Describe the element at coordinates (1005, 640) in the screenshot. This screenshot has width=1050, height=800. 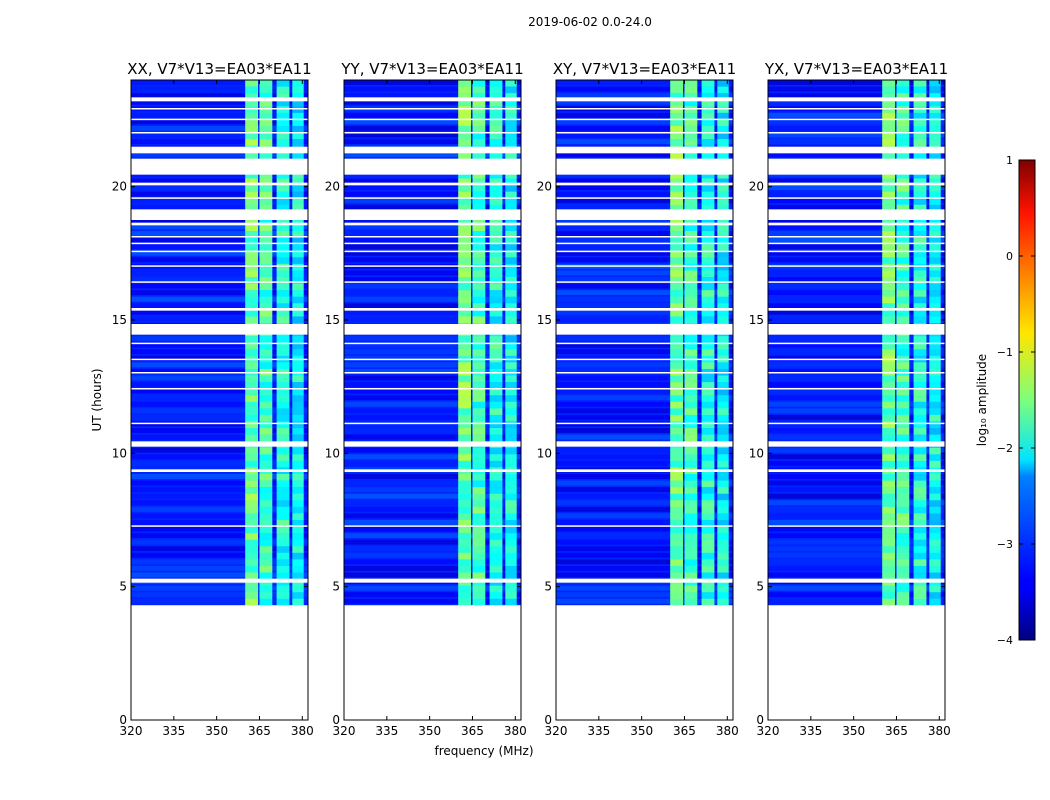
I see `colorbar-tick-label: −4` at that location.